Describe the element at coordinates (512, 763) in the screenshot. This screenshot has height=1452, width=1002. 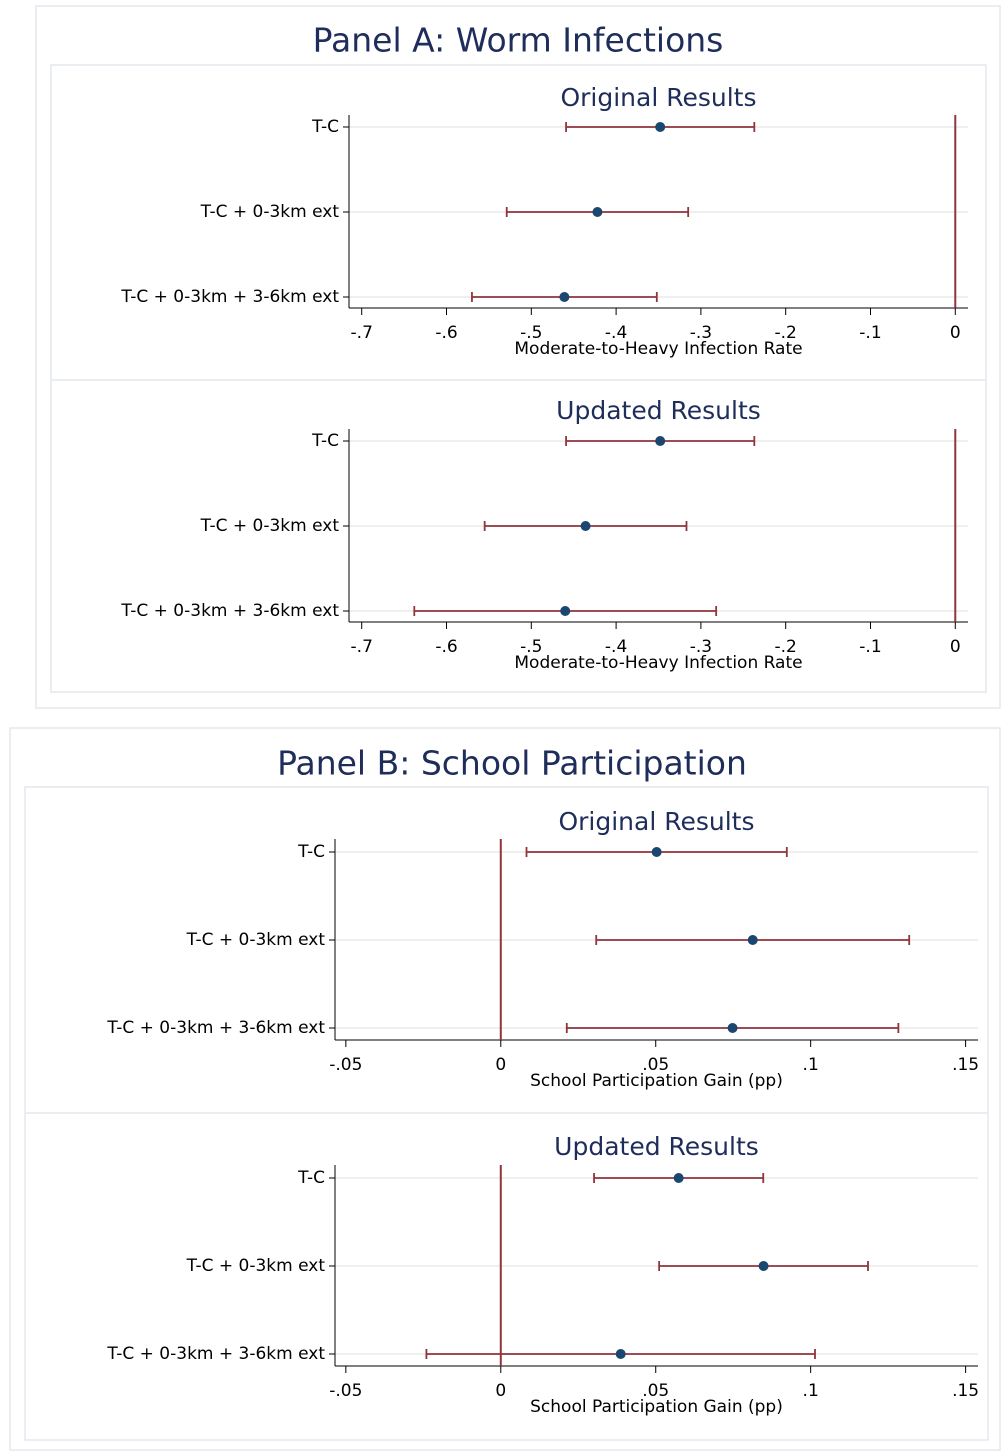
I see `panel-title: Panel B: School Participation` at that location.